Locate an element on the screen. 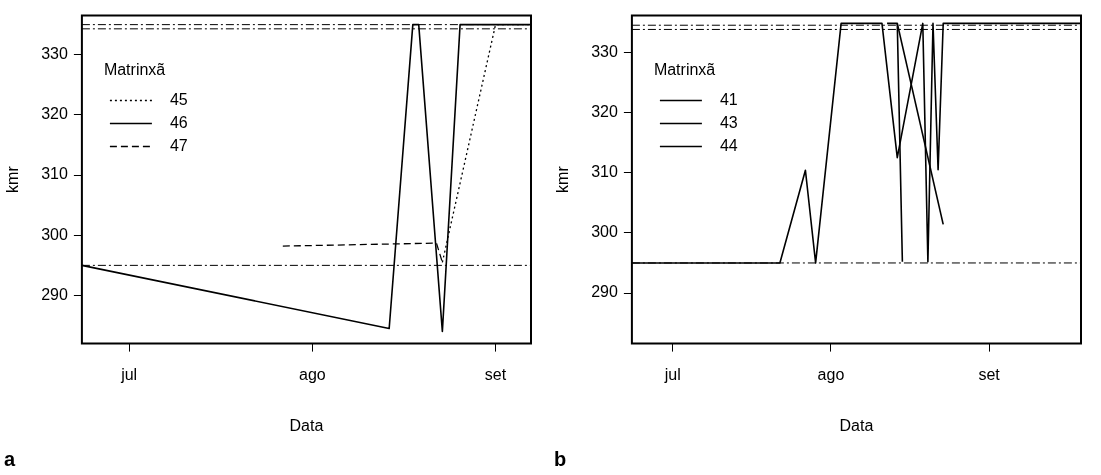 The height and width of the screenshot is (475, 1101). legend-label: 47 is located at coordinates (178, 146).